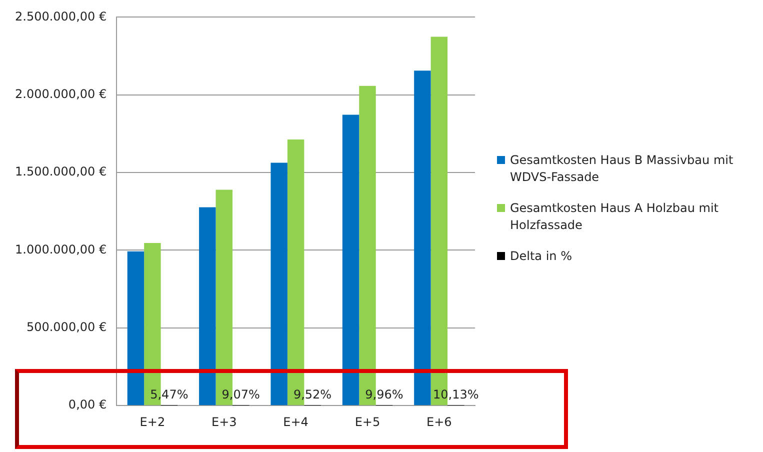 Image resolution: width=763 pixels, height=452 pixels. I want to click on x-tick-label: E+2, so click(153, 421).